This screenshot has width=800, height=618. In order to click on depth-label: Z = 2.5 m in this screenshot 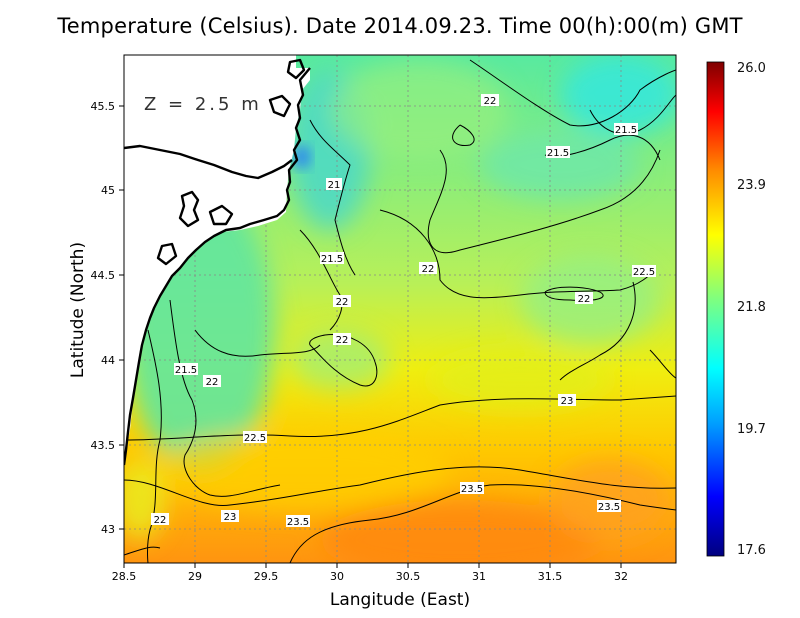, I will do `click(203, 104)`.